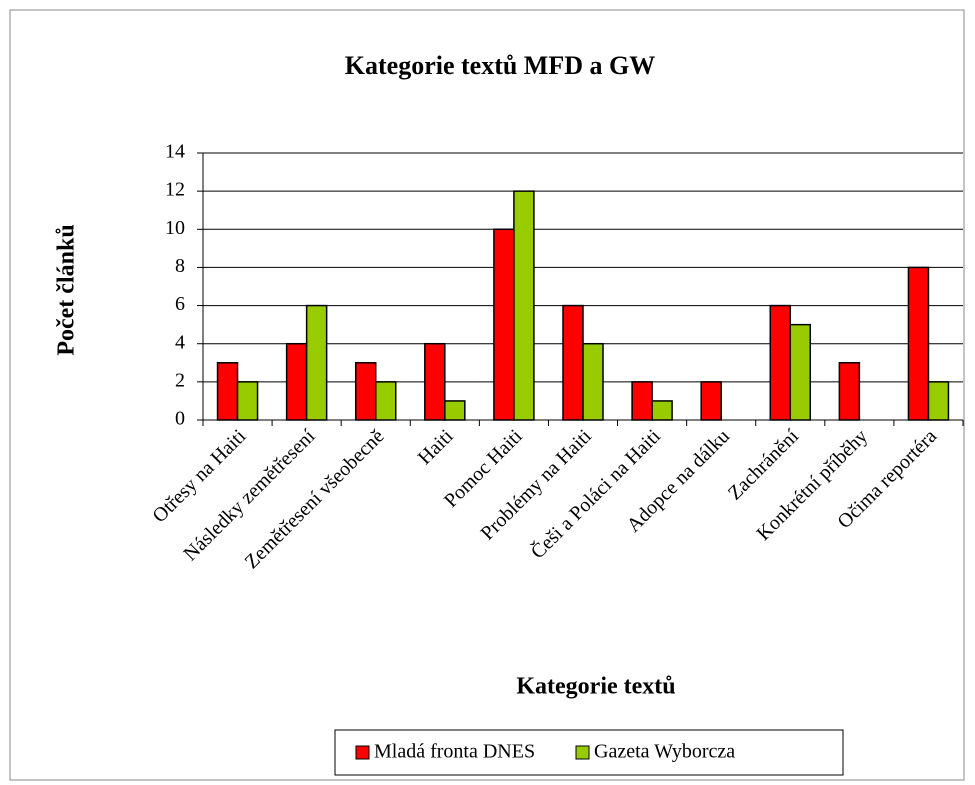  Describe the element at coordinates (180, 266) in the screenshot. I see `y-tick-label: 8` at that location.